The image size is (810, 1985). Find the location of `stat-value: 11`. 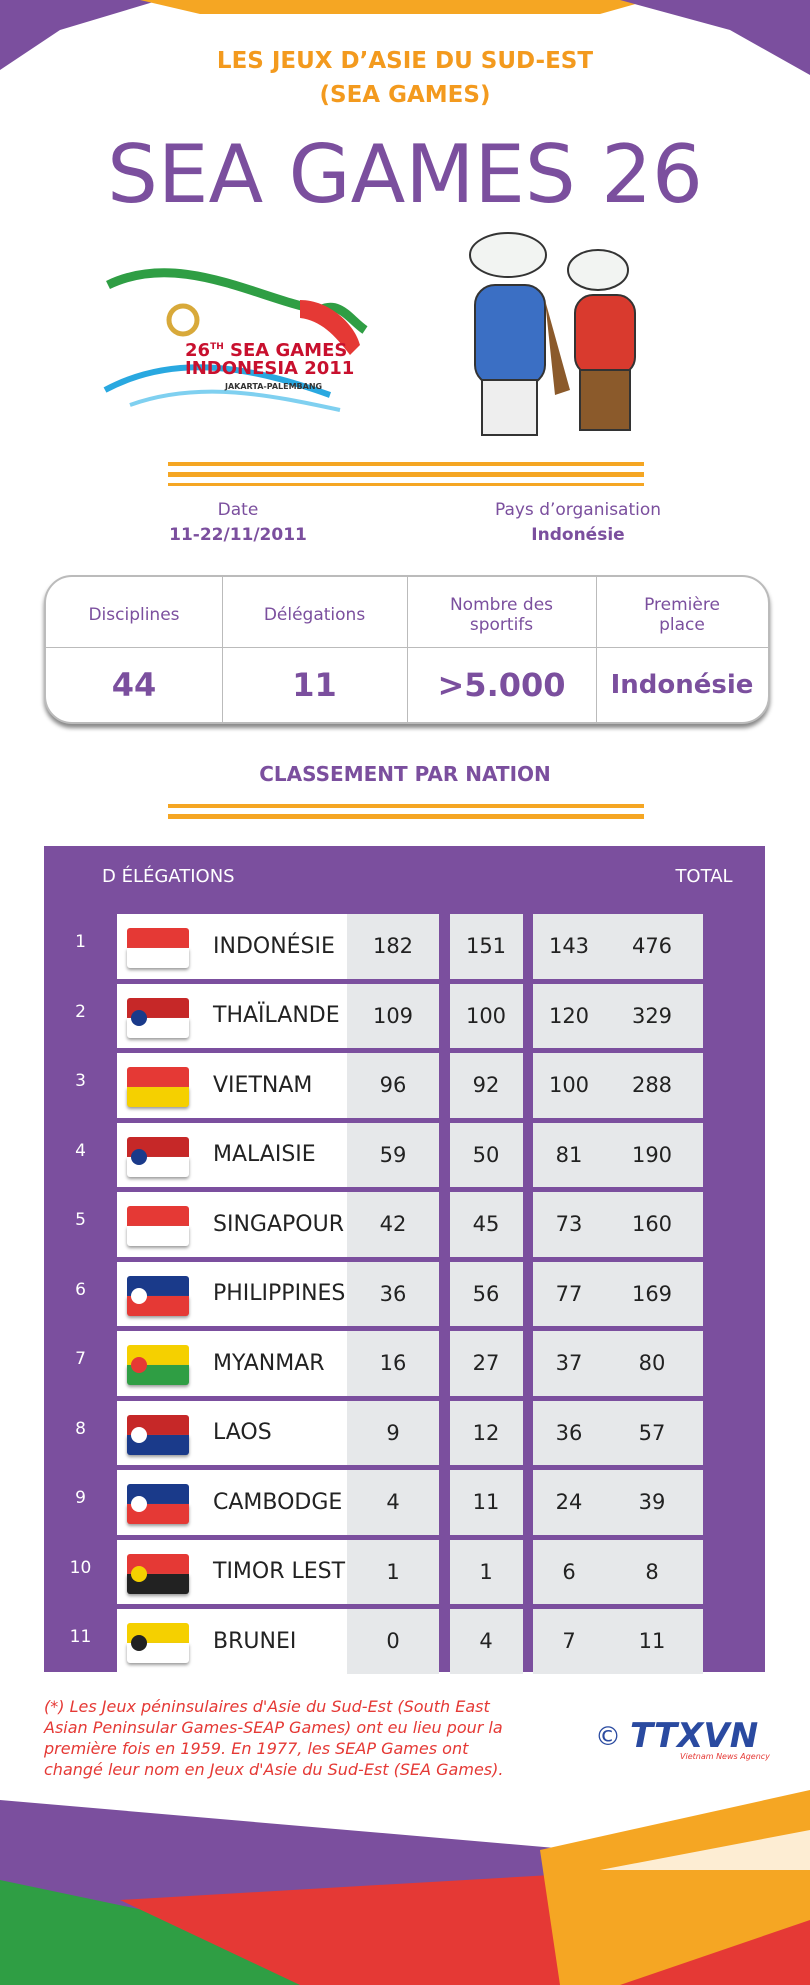

stat-value: 11 is located at coordinates (314, 685).